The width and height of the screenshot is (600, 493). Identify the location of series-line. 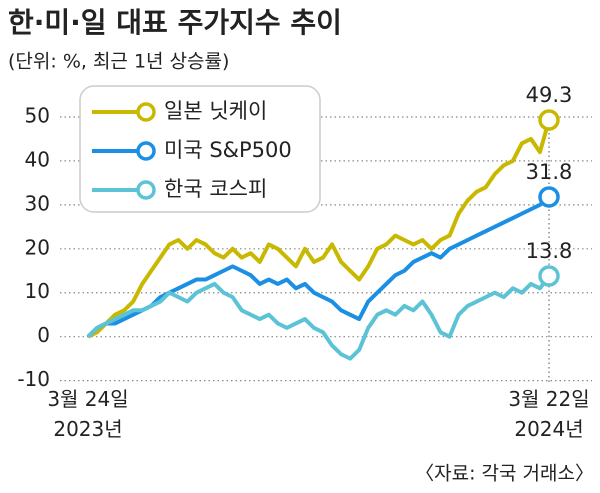
(318, 317).